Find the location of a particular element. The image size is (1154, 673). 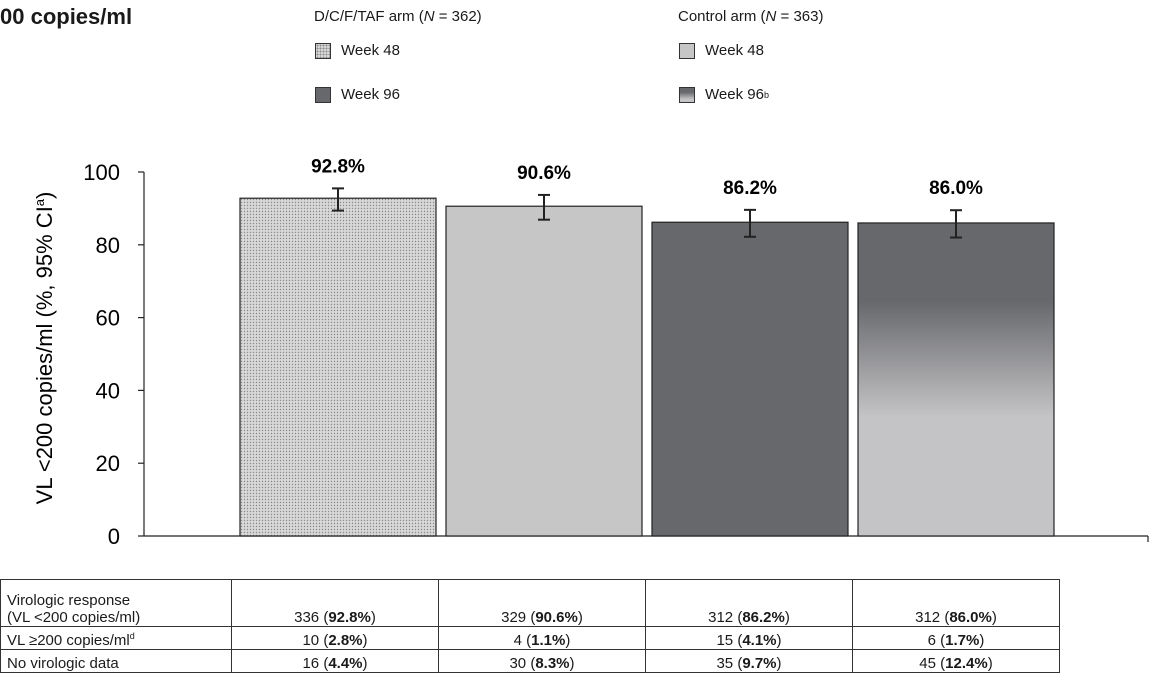

row-label: Virologic response (VL <200 copies/ml) is located at coordinates (116, 603).